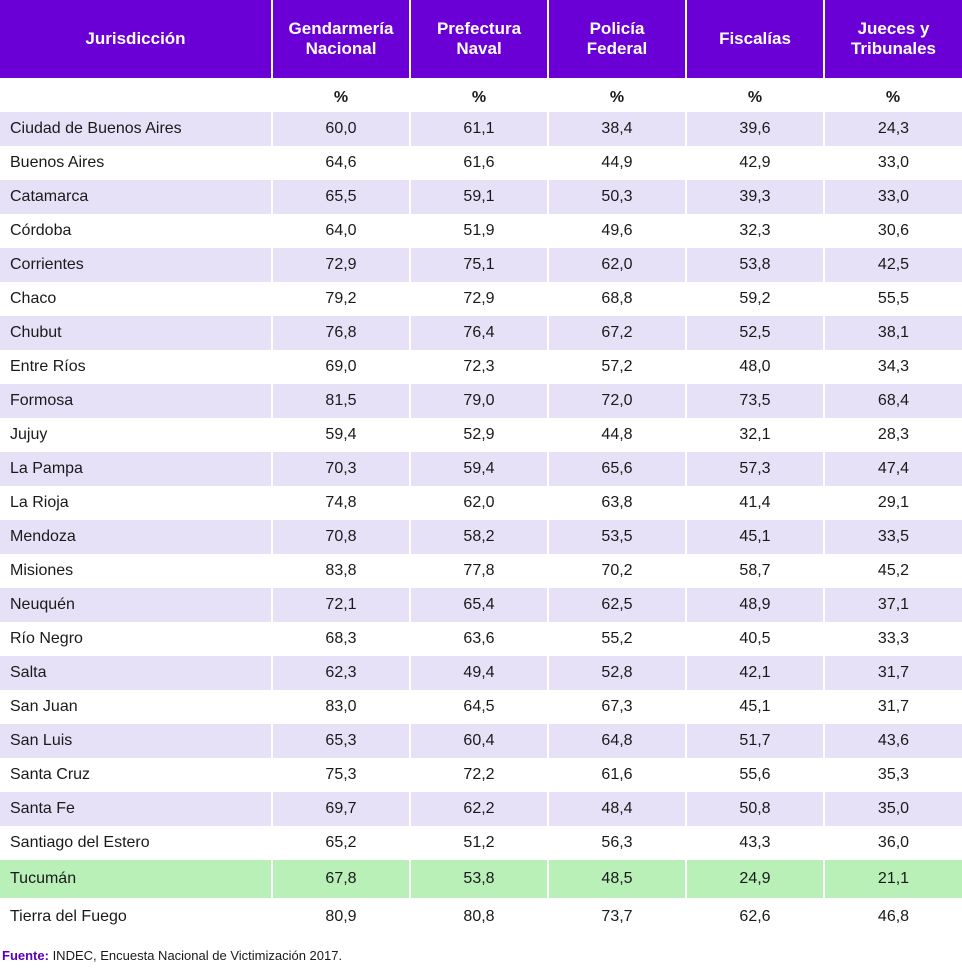  I want to click on value-cell: 60,4, so click(479, 741).